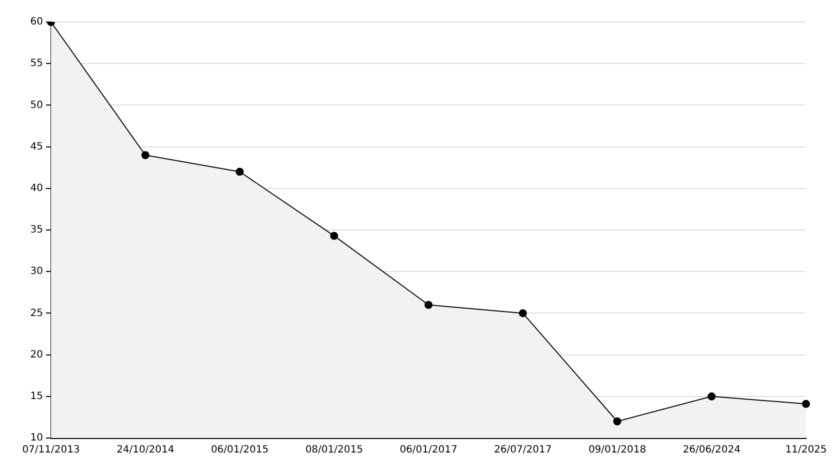  Describe the element at coordinates (523, 450) in the screenshot. I see `x-tick-label: 26/07/2017` at that location.